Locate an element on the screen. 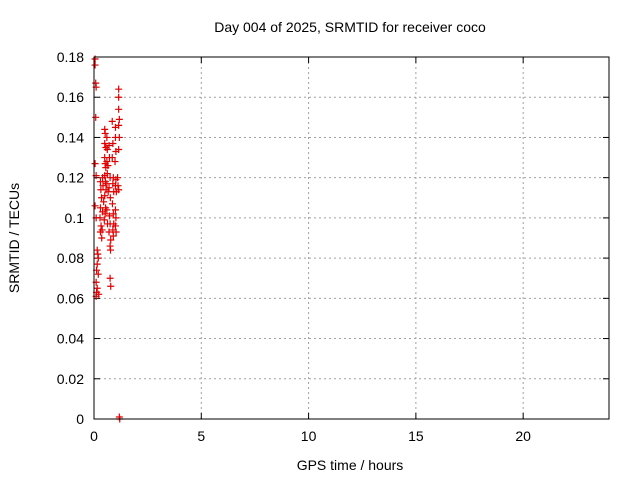 The image size is (640, 480). y-tick-label: 0.08 is located at coordinates (70, 258).